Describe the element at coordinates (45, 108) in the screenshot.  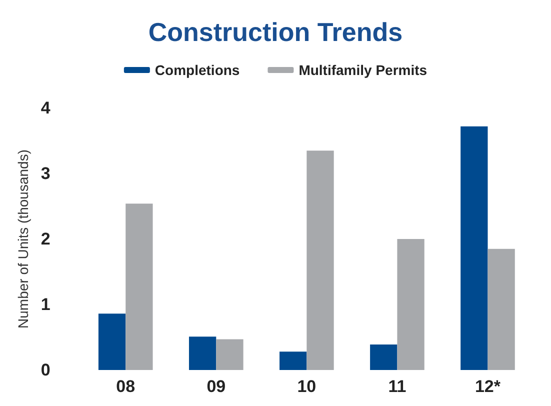
I see `y-tick-label: 4` at that location.